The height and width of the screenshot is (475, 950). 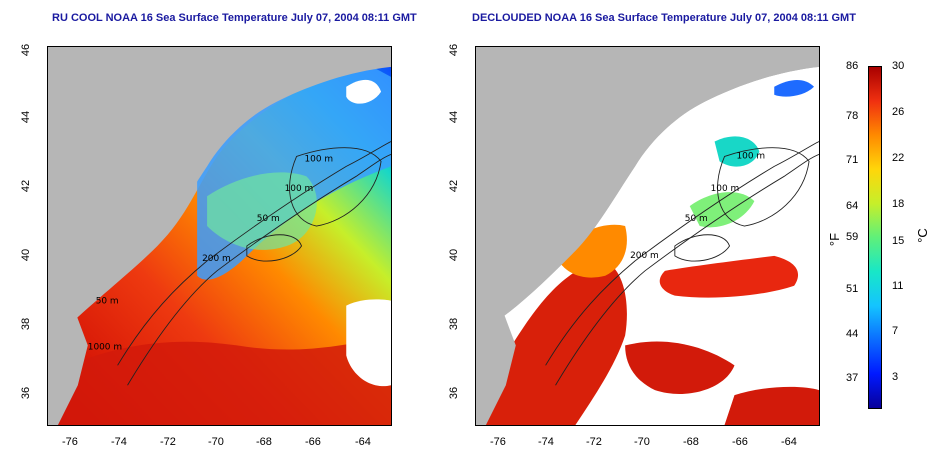 I want to click on right-lat-tick-40: 40, so click(x=454, y=255).